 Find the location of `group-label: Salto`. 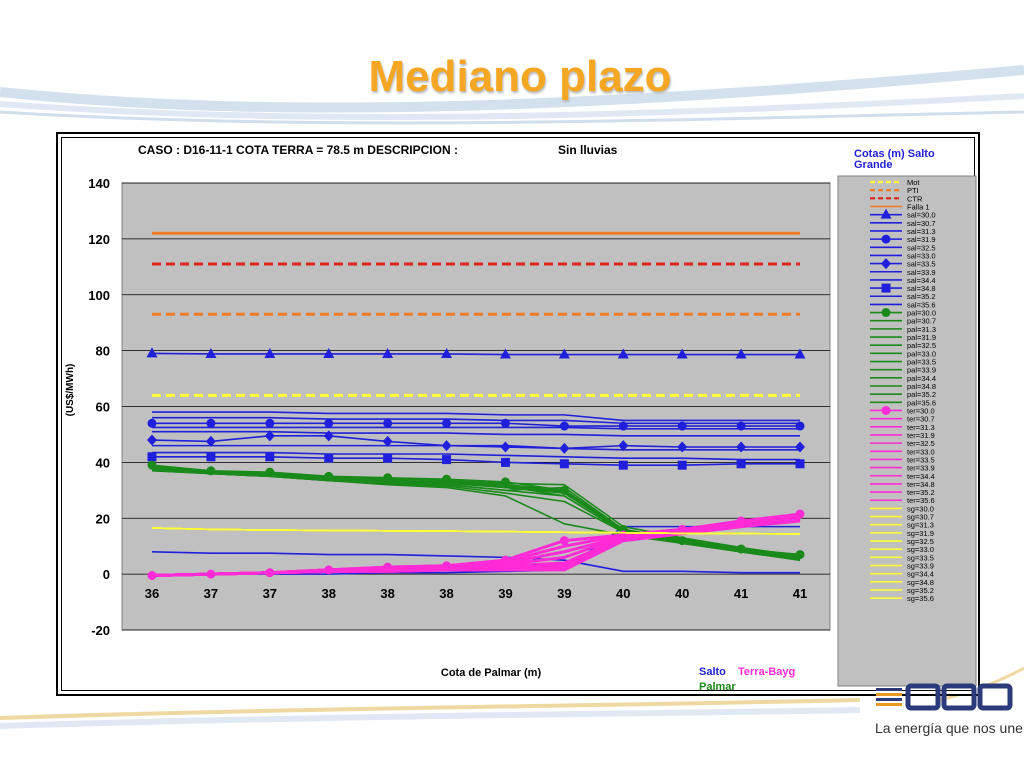

group-label: Salto is located at coordinates (712, 672).